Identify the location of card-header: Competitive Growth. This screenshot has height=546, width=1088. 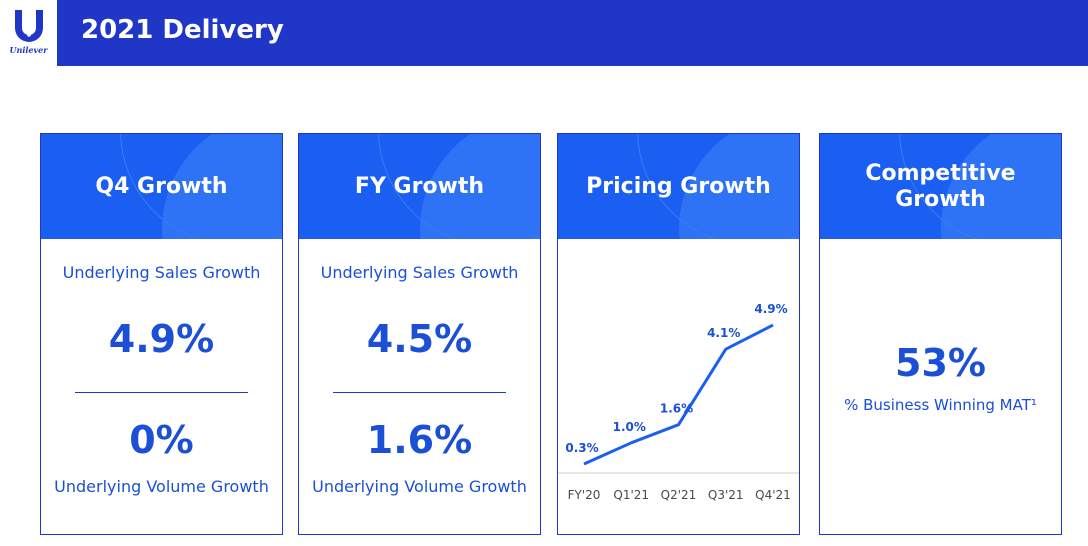
(940, 186).